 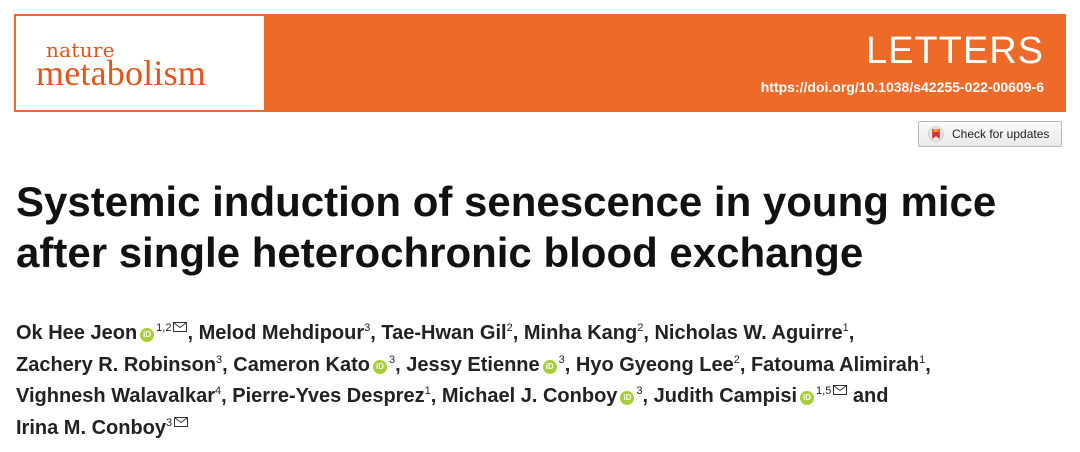 I want to click on check-for-updates-label: Check for updates, so click(x=1001, y=134).